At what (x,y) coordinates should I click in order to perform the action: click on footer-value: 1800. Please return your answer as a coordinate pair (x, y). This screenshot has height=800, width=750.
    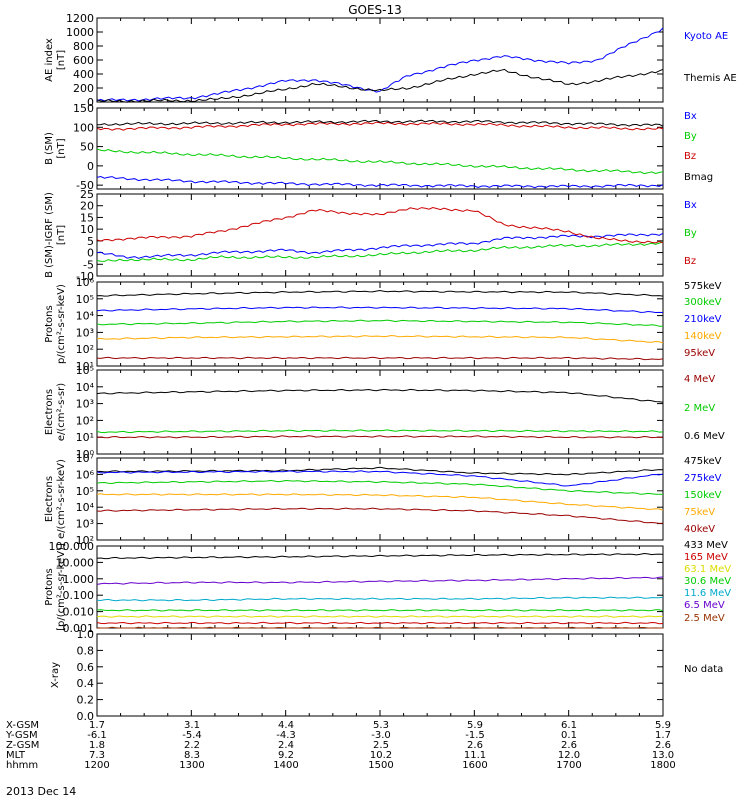
    Looking at the image, I should click on (662, 765).